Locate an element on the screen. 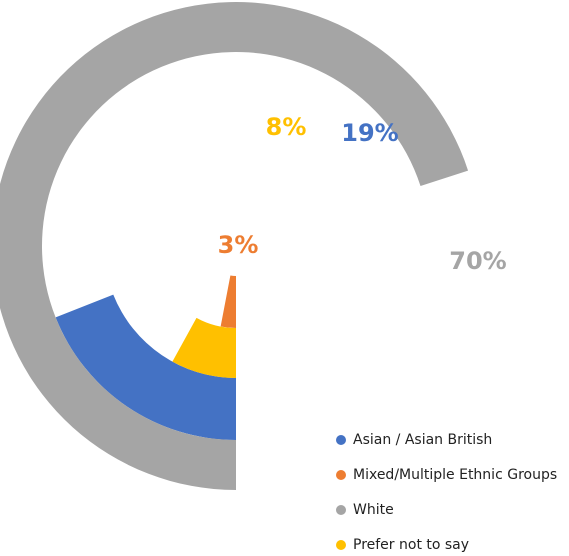 The height and width of the screenshot is (556, 569). legend-label: Prefer not to say is located at coordinates (411, 545).